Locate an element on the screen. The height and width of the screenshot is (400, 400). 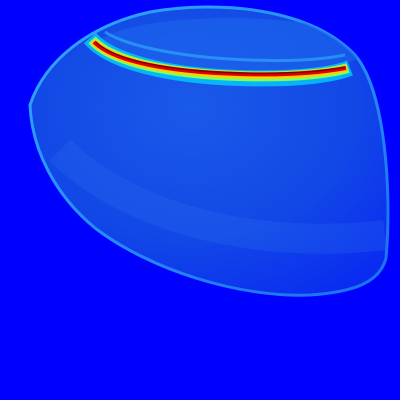
band-red is located at coordinates (219, 58).